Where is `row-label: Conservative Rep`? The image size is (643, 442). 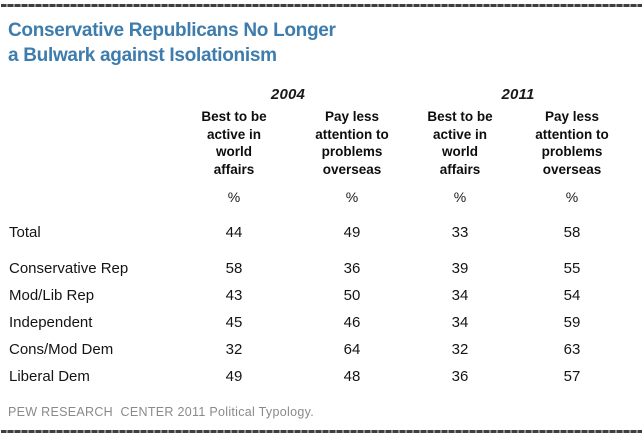 row-label: Conservative Rep is located at coordinates (69, 268).